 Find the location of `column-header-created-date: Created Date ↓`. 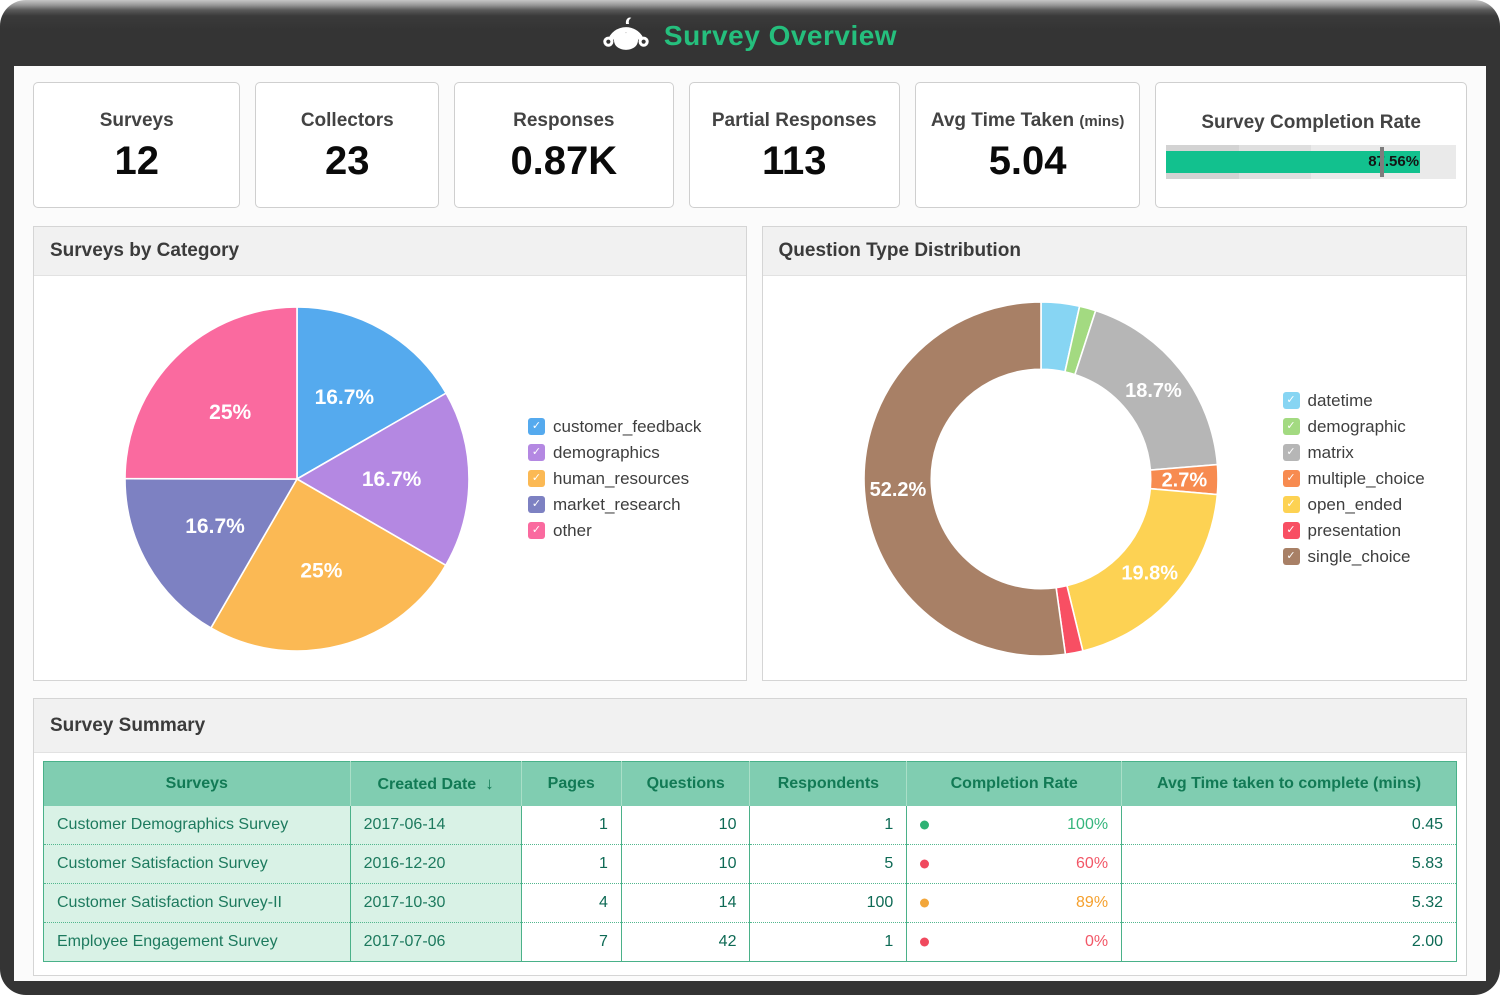

column-header-created-date: Created Date ↓ is located at coordinates (436, 783).